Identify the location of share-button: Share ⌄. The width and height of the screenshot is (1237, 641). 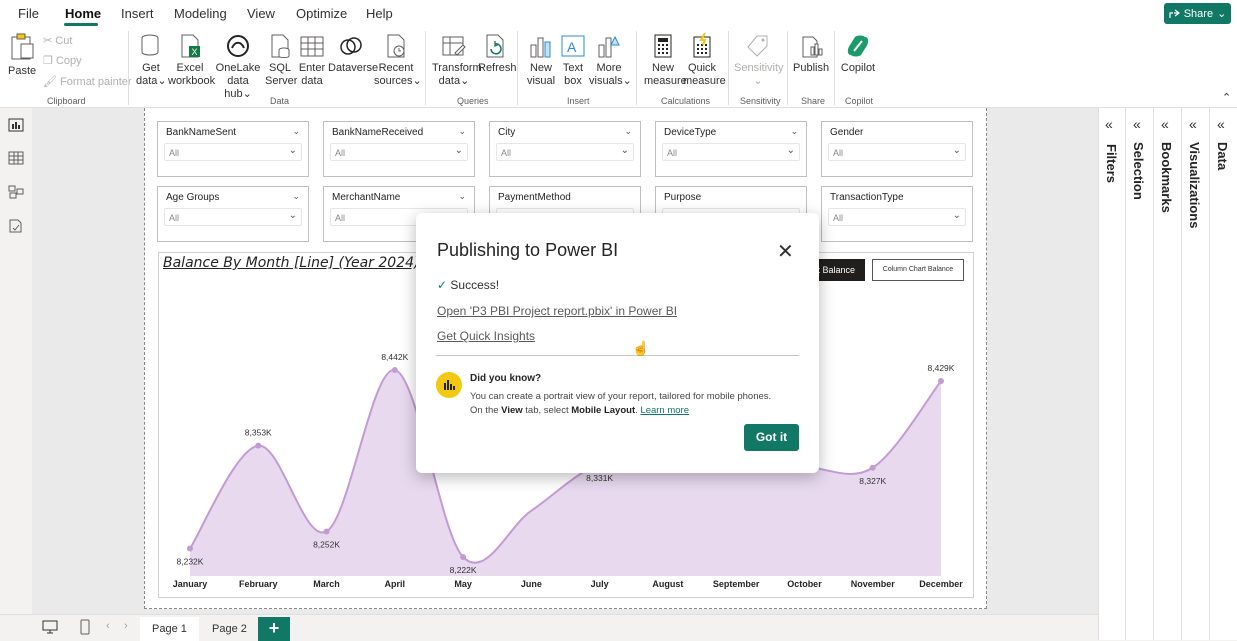
(1197, 13).